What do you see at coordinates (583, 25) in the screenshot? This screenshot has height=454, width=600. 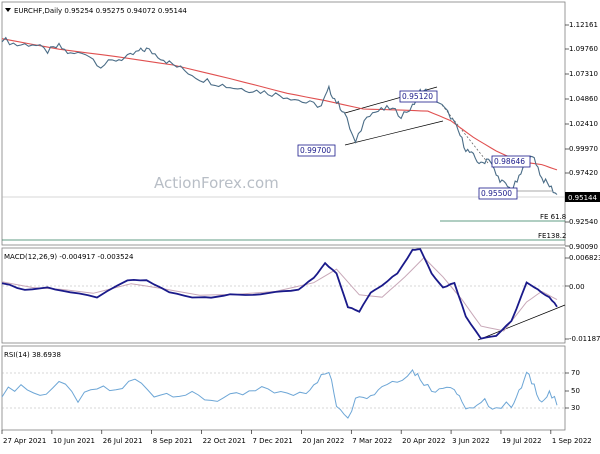 I see `y-tick-label: 1.12161` at bounding box center [583, 25].